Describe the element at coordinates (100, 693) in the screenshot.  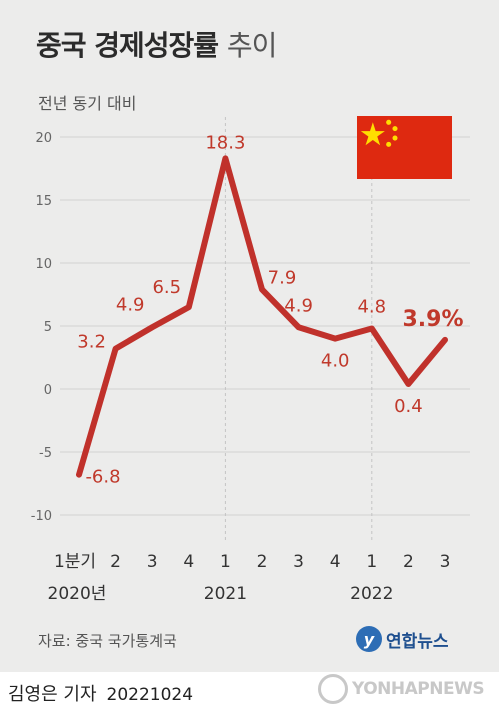
I see `byline: 김영은 기자 20221024` at that location.